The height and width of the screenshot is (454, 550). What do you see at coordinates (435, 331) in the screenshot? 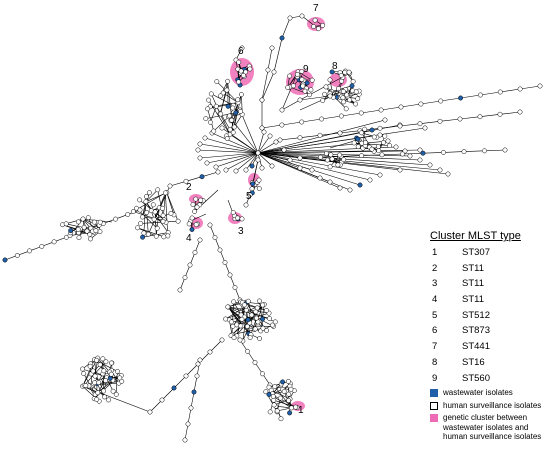
I see `cluster-number: 6` at bounding box center [435, 331].